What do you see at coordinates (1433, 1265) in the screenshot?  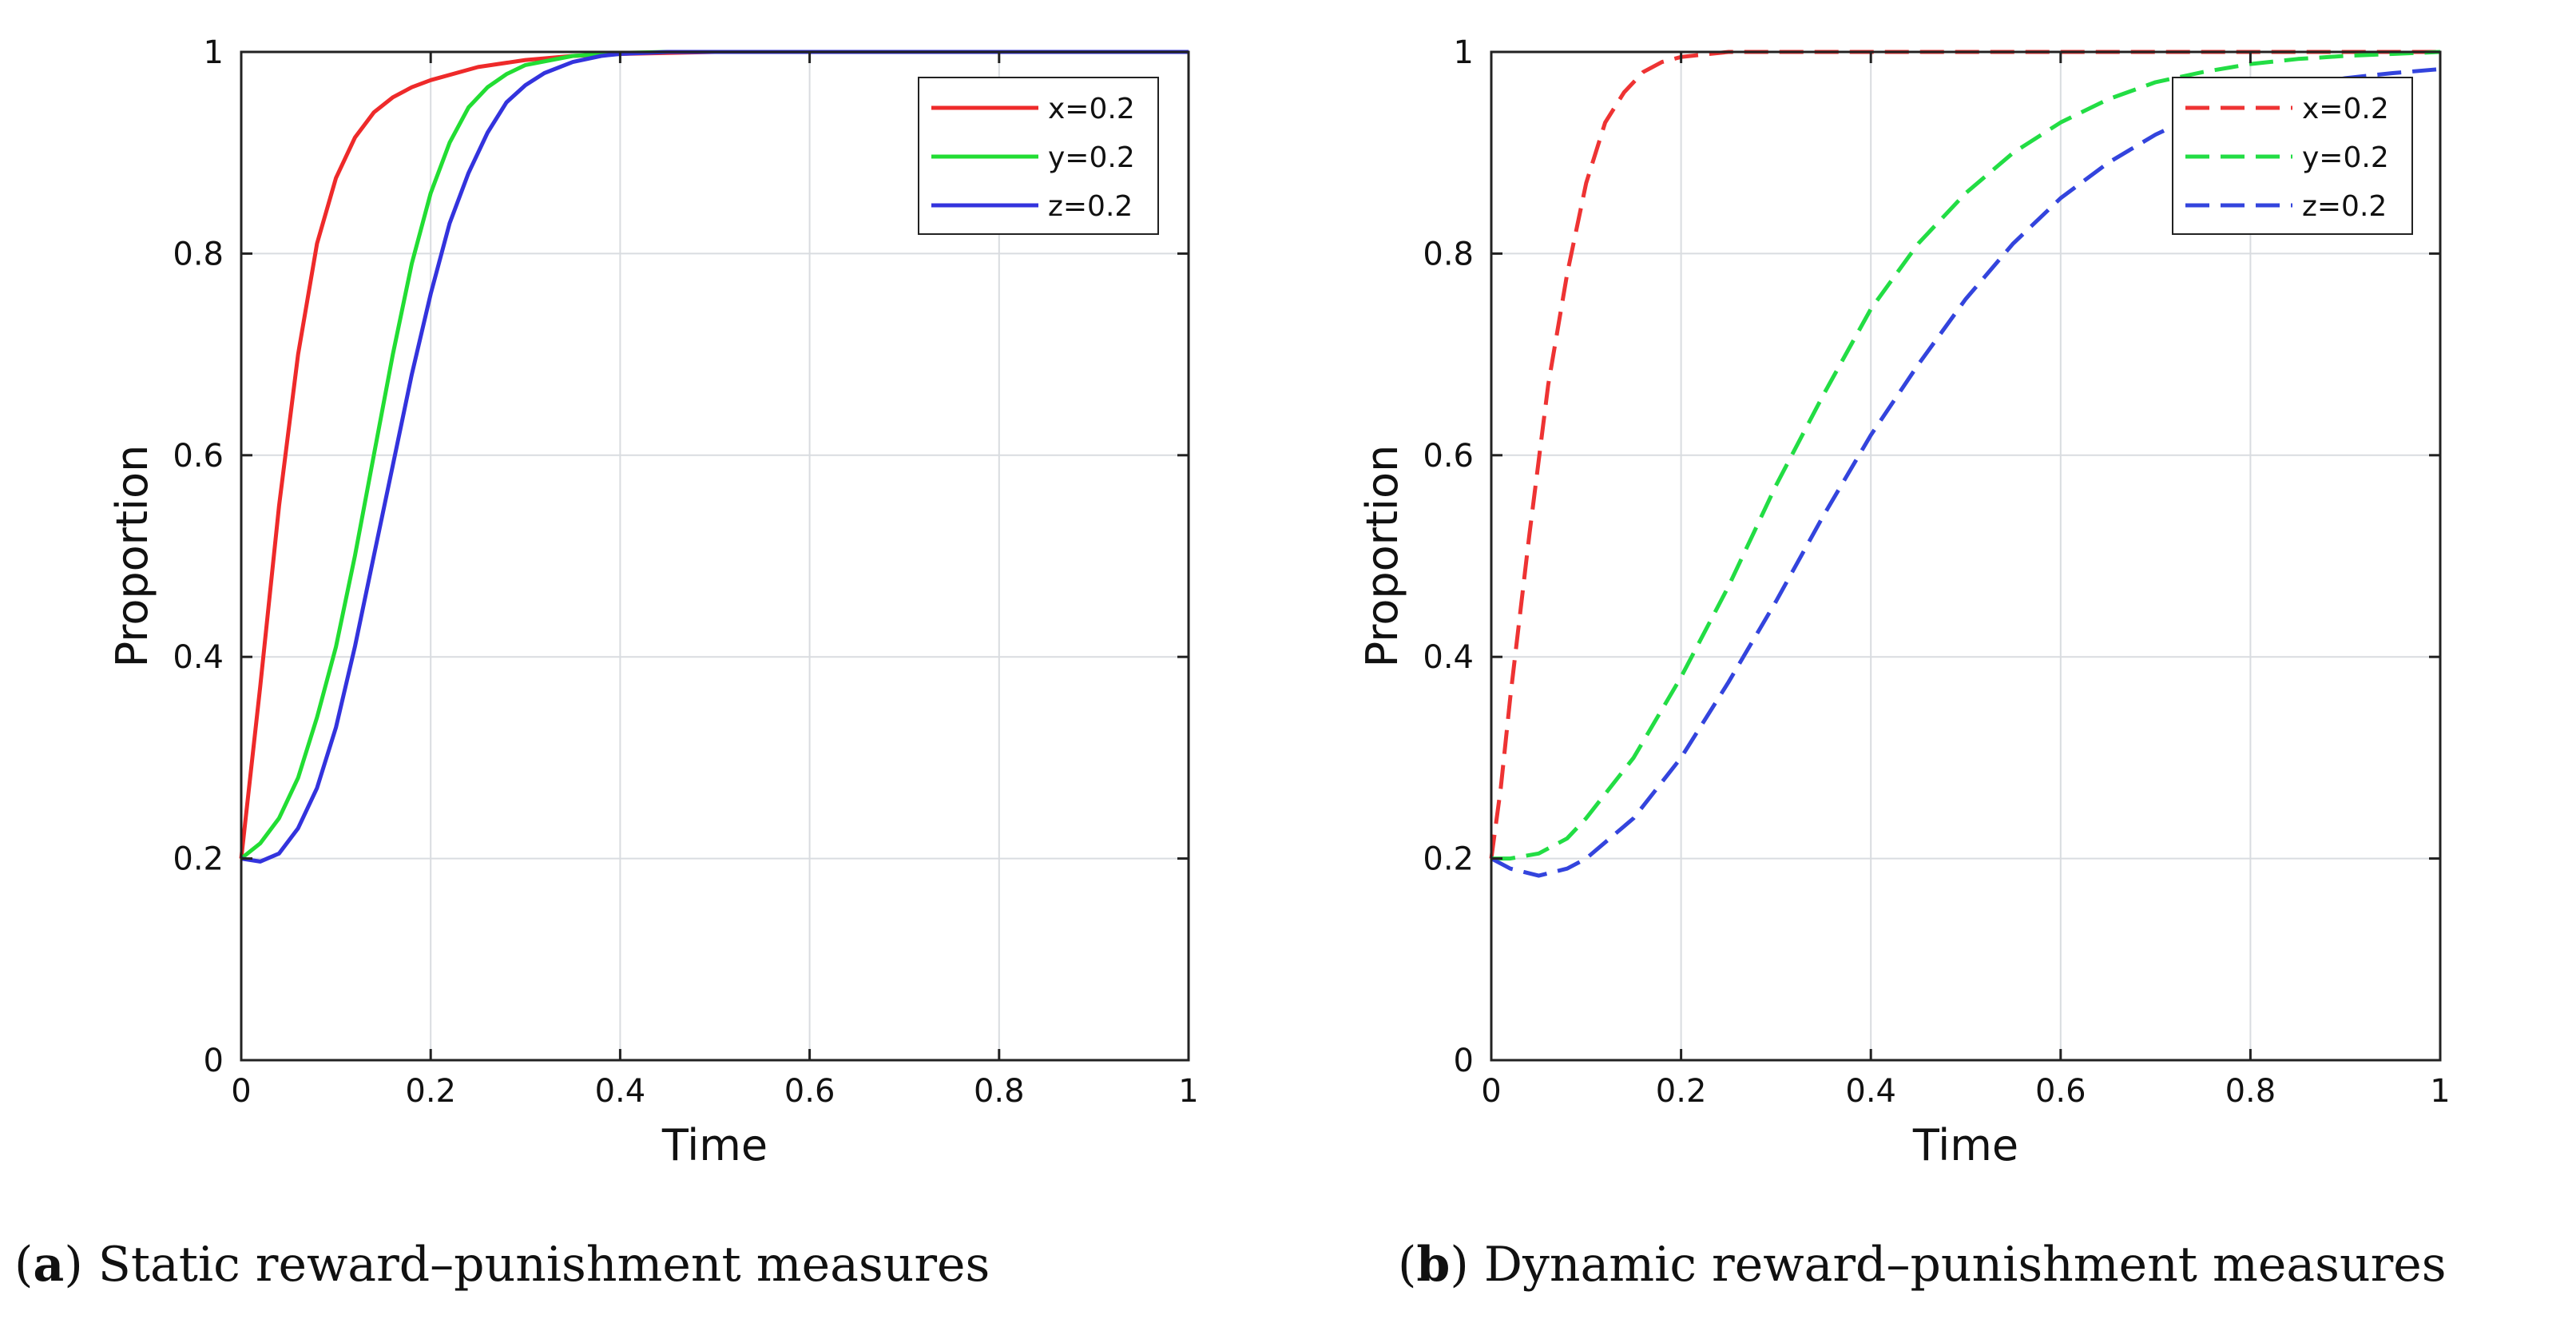 I see `caption-letter-b: b` at bounding box center [1433, 1265].